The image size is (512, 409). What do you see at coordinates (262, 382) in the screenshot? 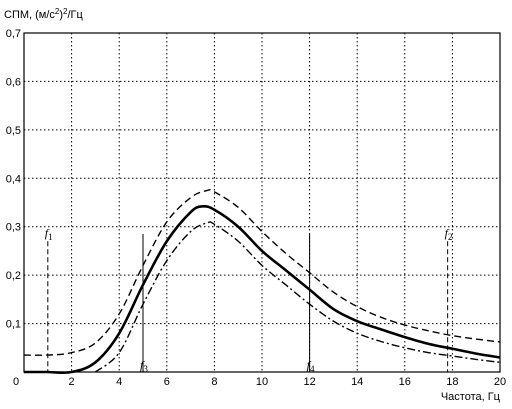
I see `x-tick-label: 10` at bounding box center [262, 382].